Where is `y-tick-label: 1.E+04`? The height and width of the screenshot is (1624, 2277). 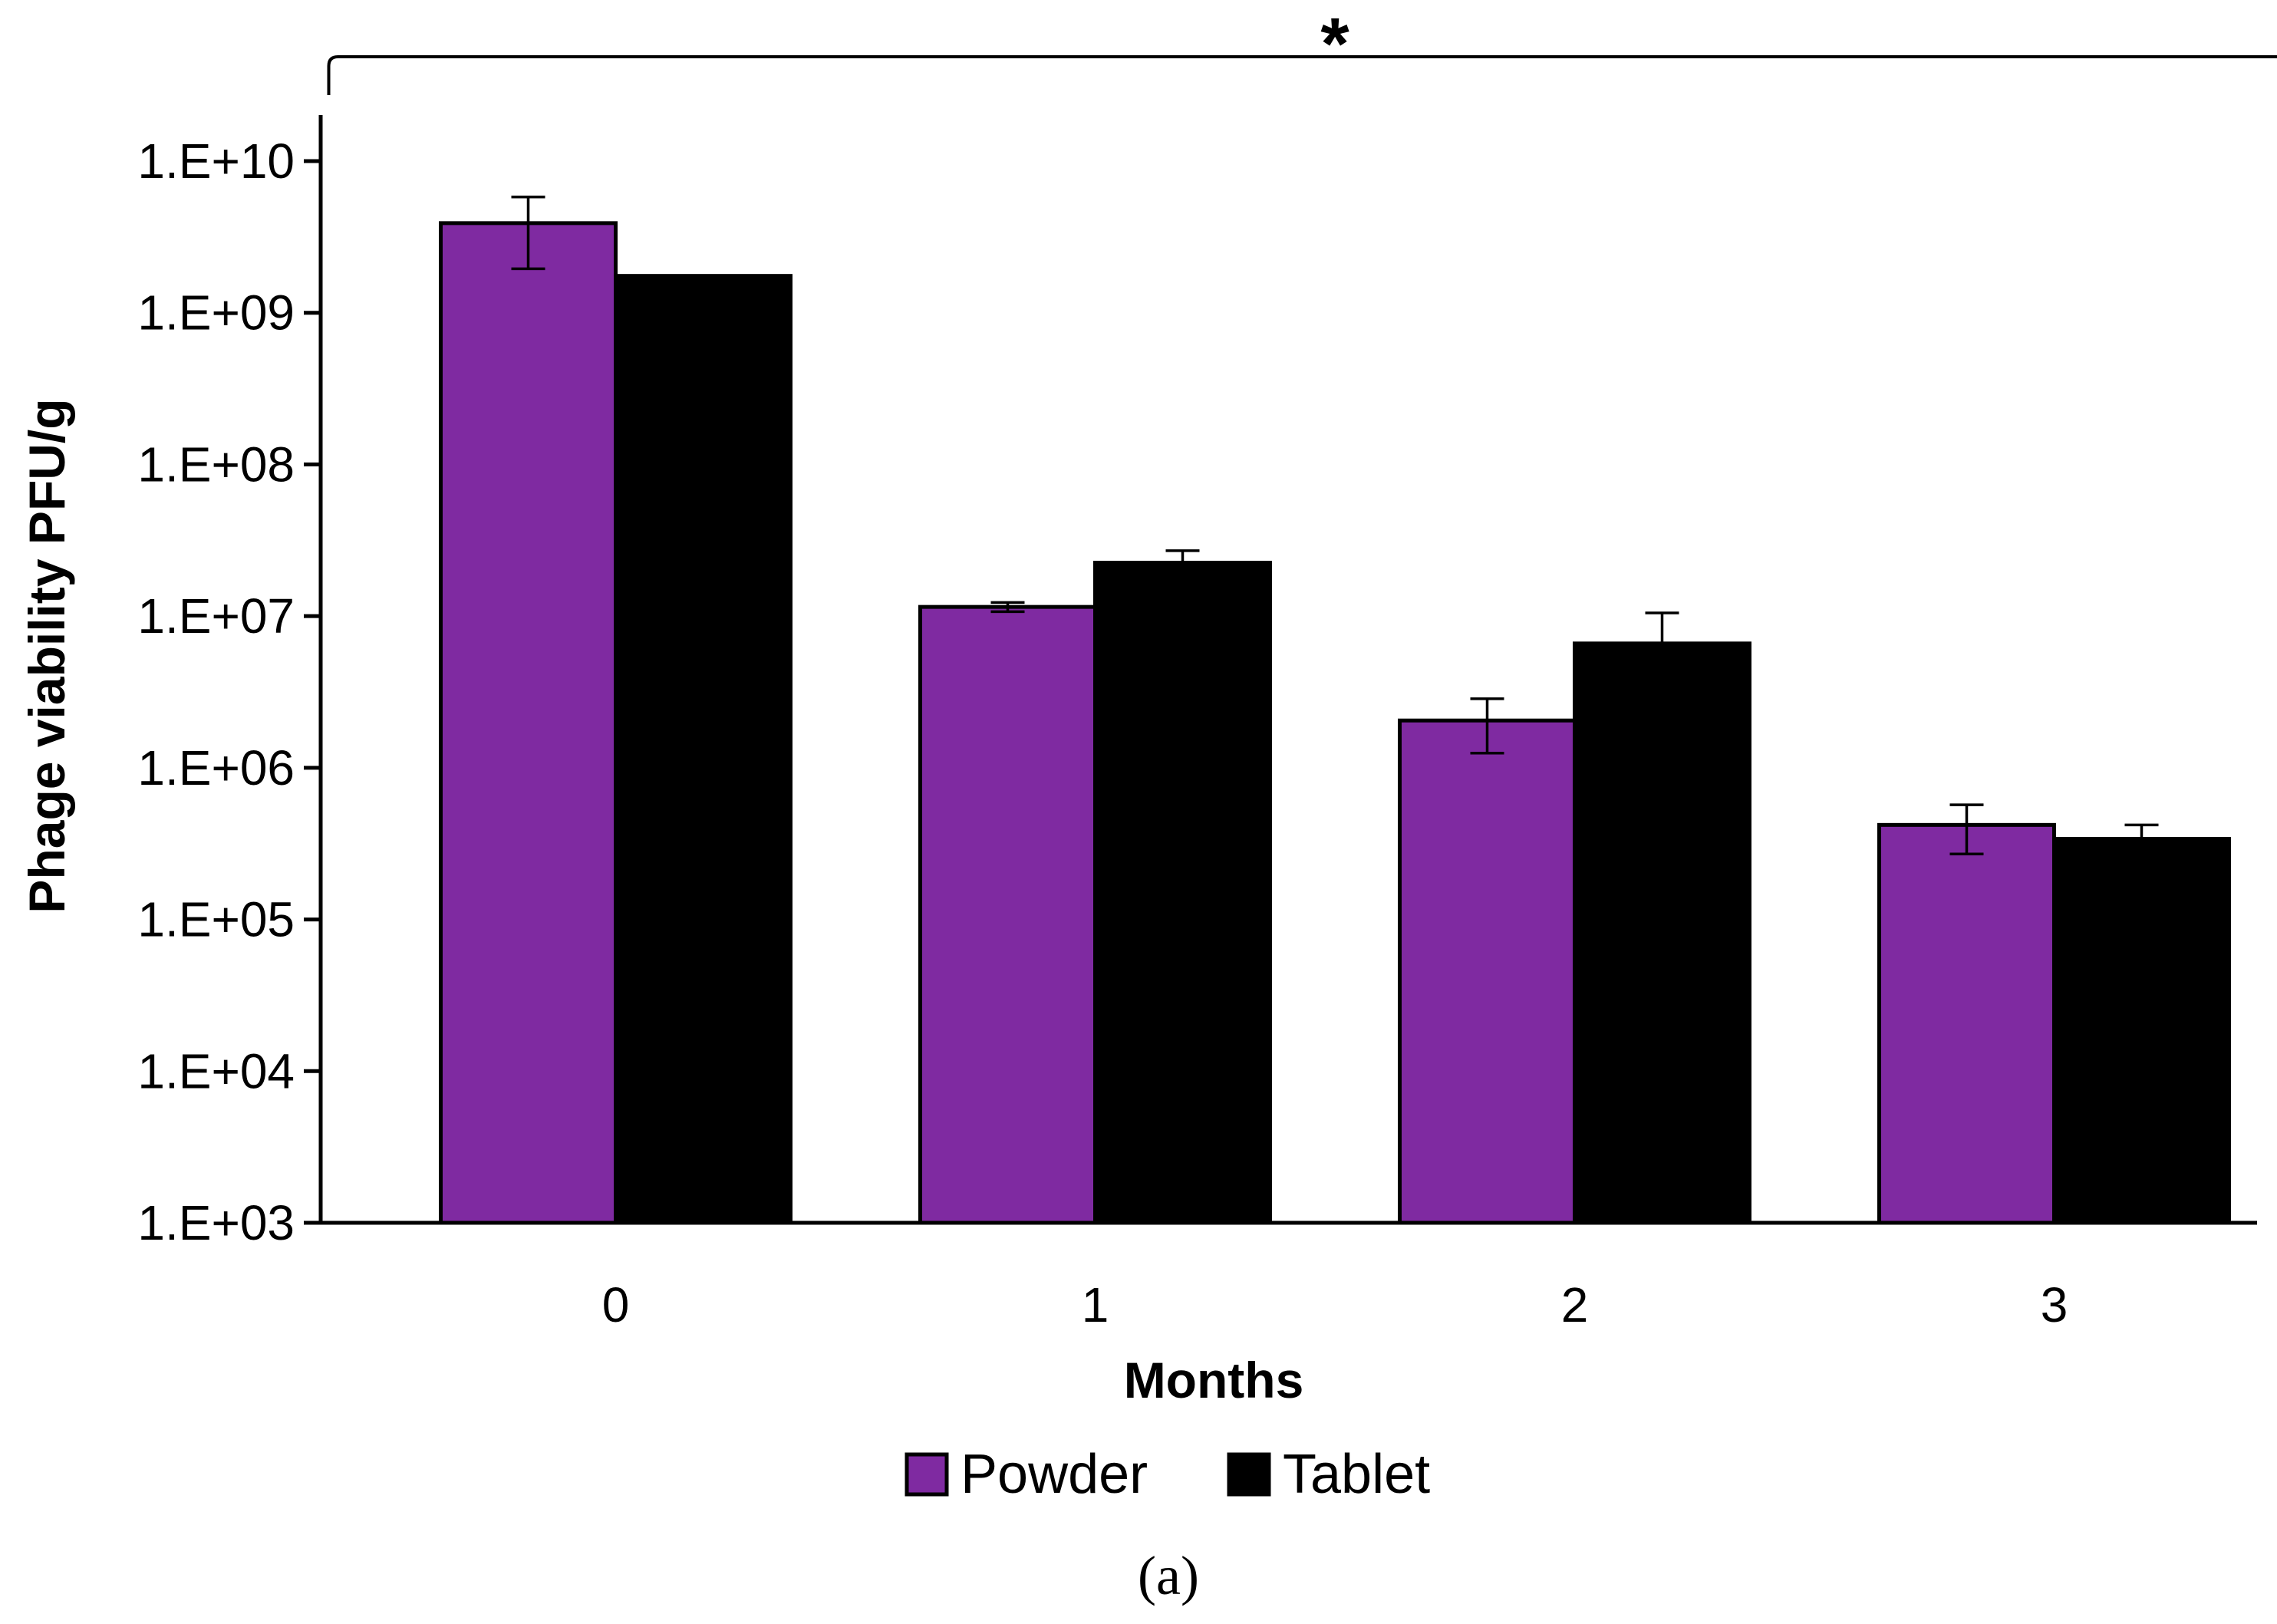
y-tick-label: 1.E+04 is located at coordinates (216, 1071).